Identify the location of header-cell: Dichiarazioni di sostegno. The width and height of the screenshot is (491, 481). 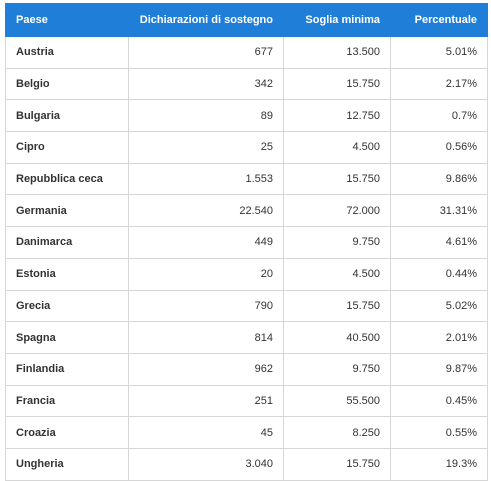
(206, 20).